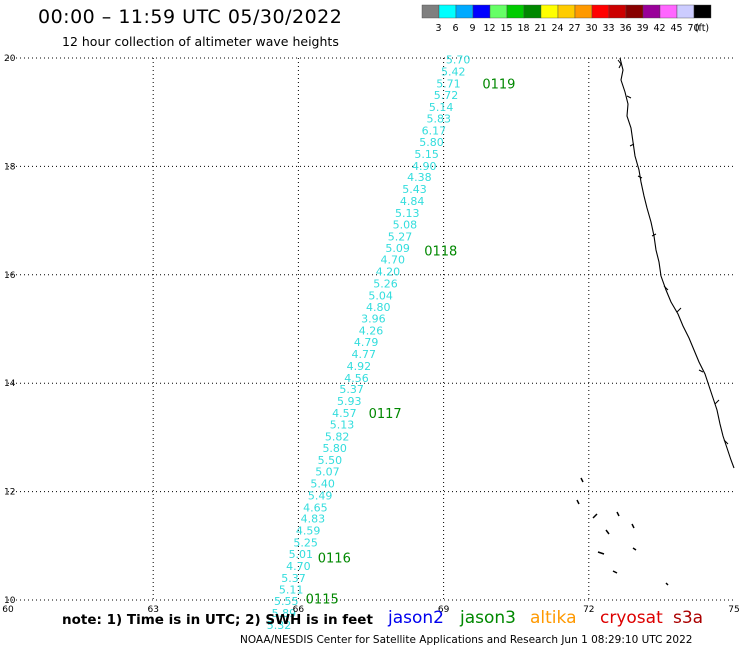  What do you see at coordinates (414, 189) in the screenshot?
I see `swh-value: 5.43` at bounding box center [414, 189].